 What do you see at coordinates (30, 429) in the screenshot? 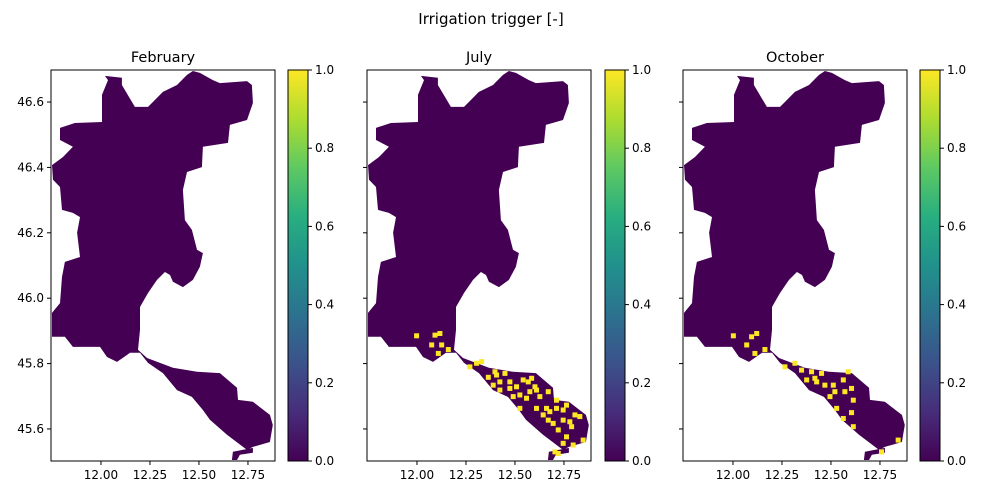
I see `y-tick-label: 45.6` at bounding box center [30, 429].